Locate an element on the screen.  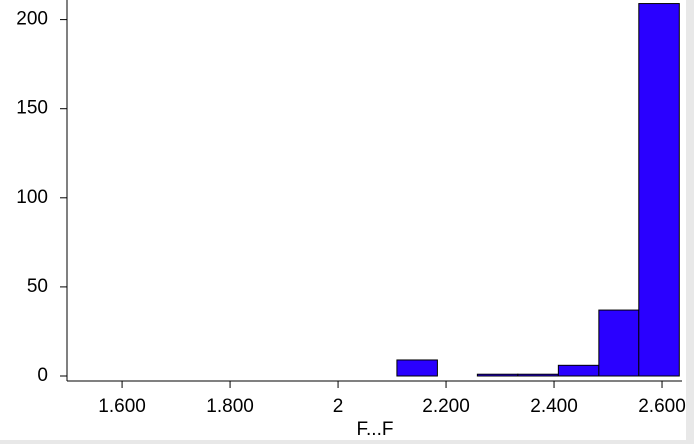
y-tick-label: 100 is located at coordinates (32, 197).